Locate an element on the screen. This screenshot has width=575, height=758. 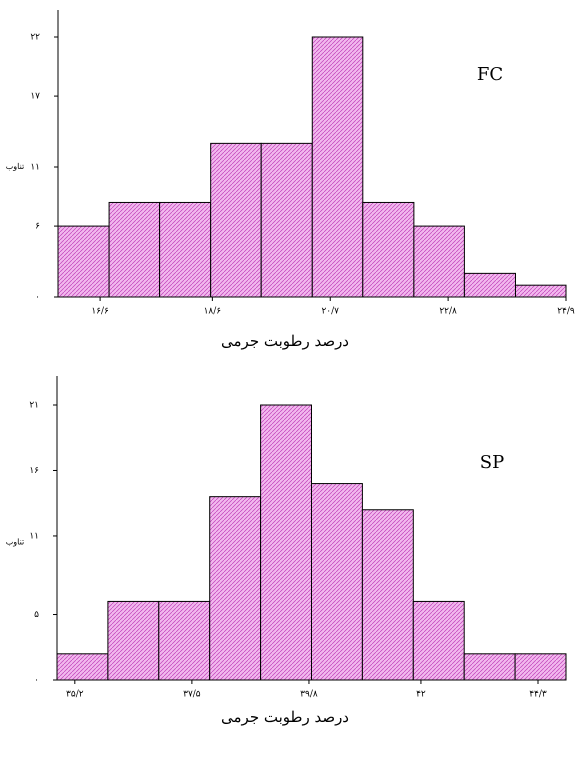
chart-title: FC is located at coordinates (490, 74).